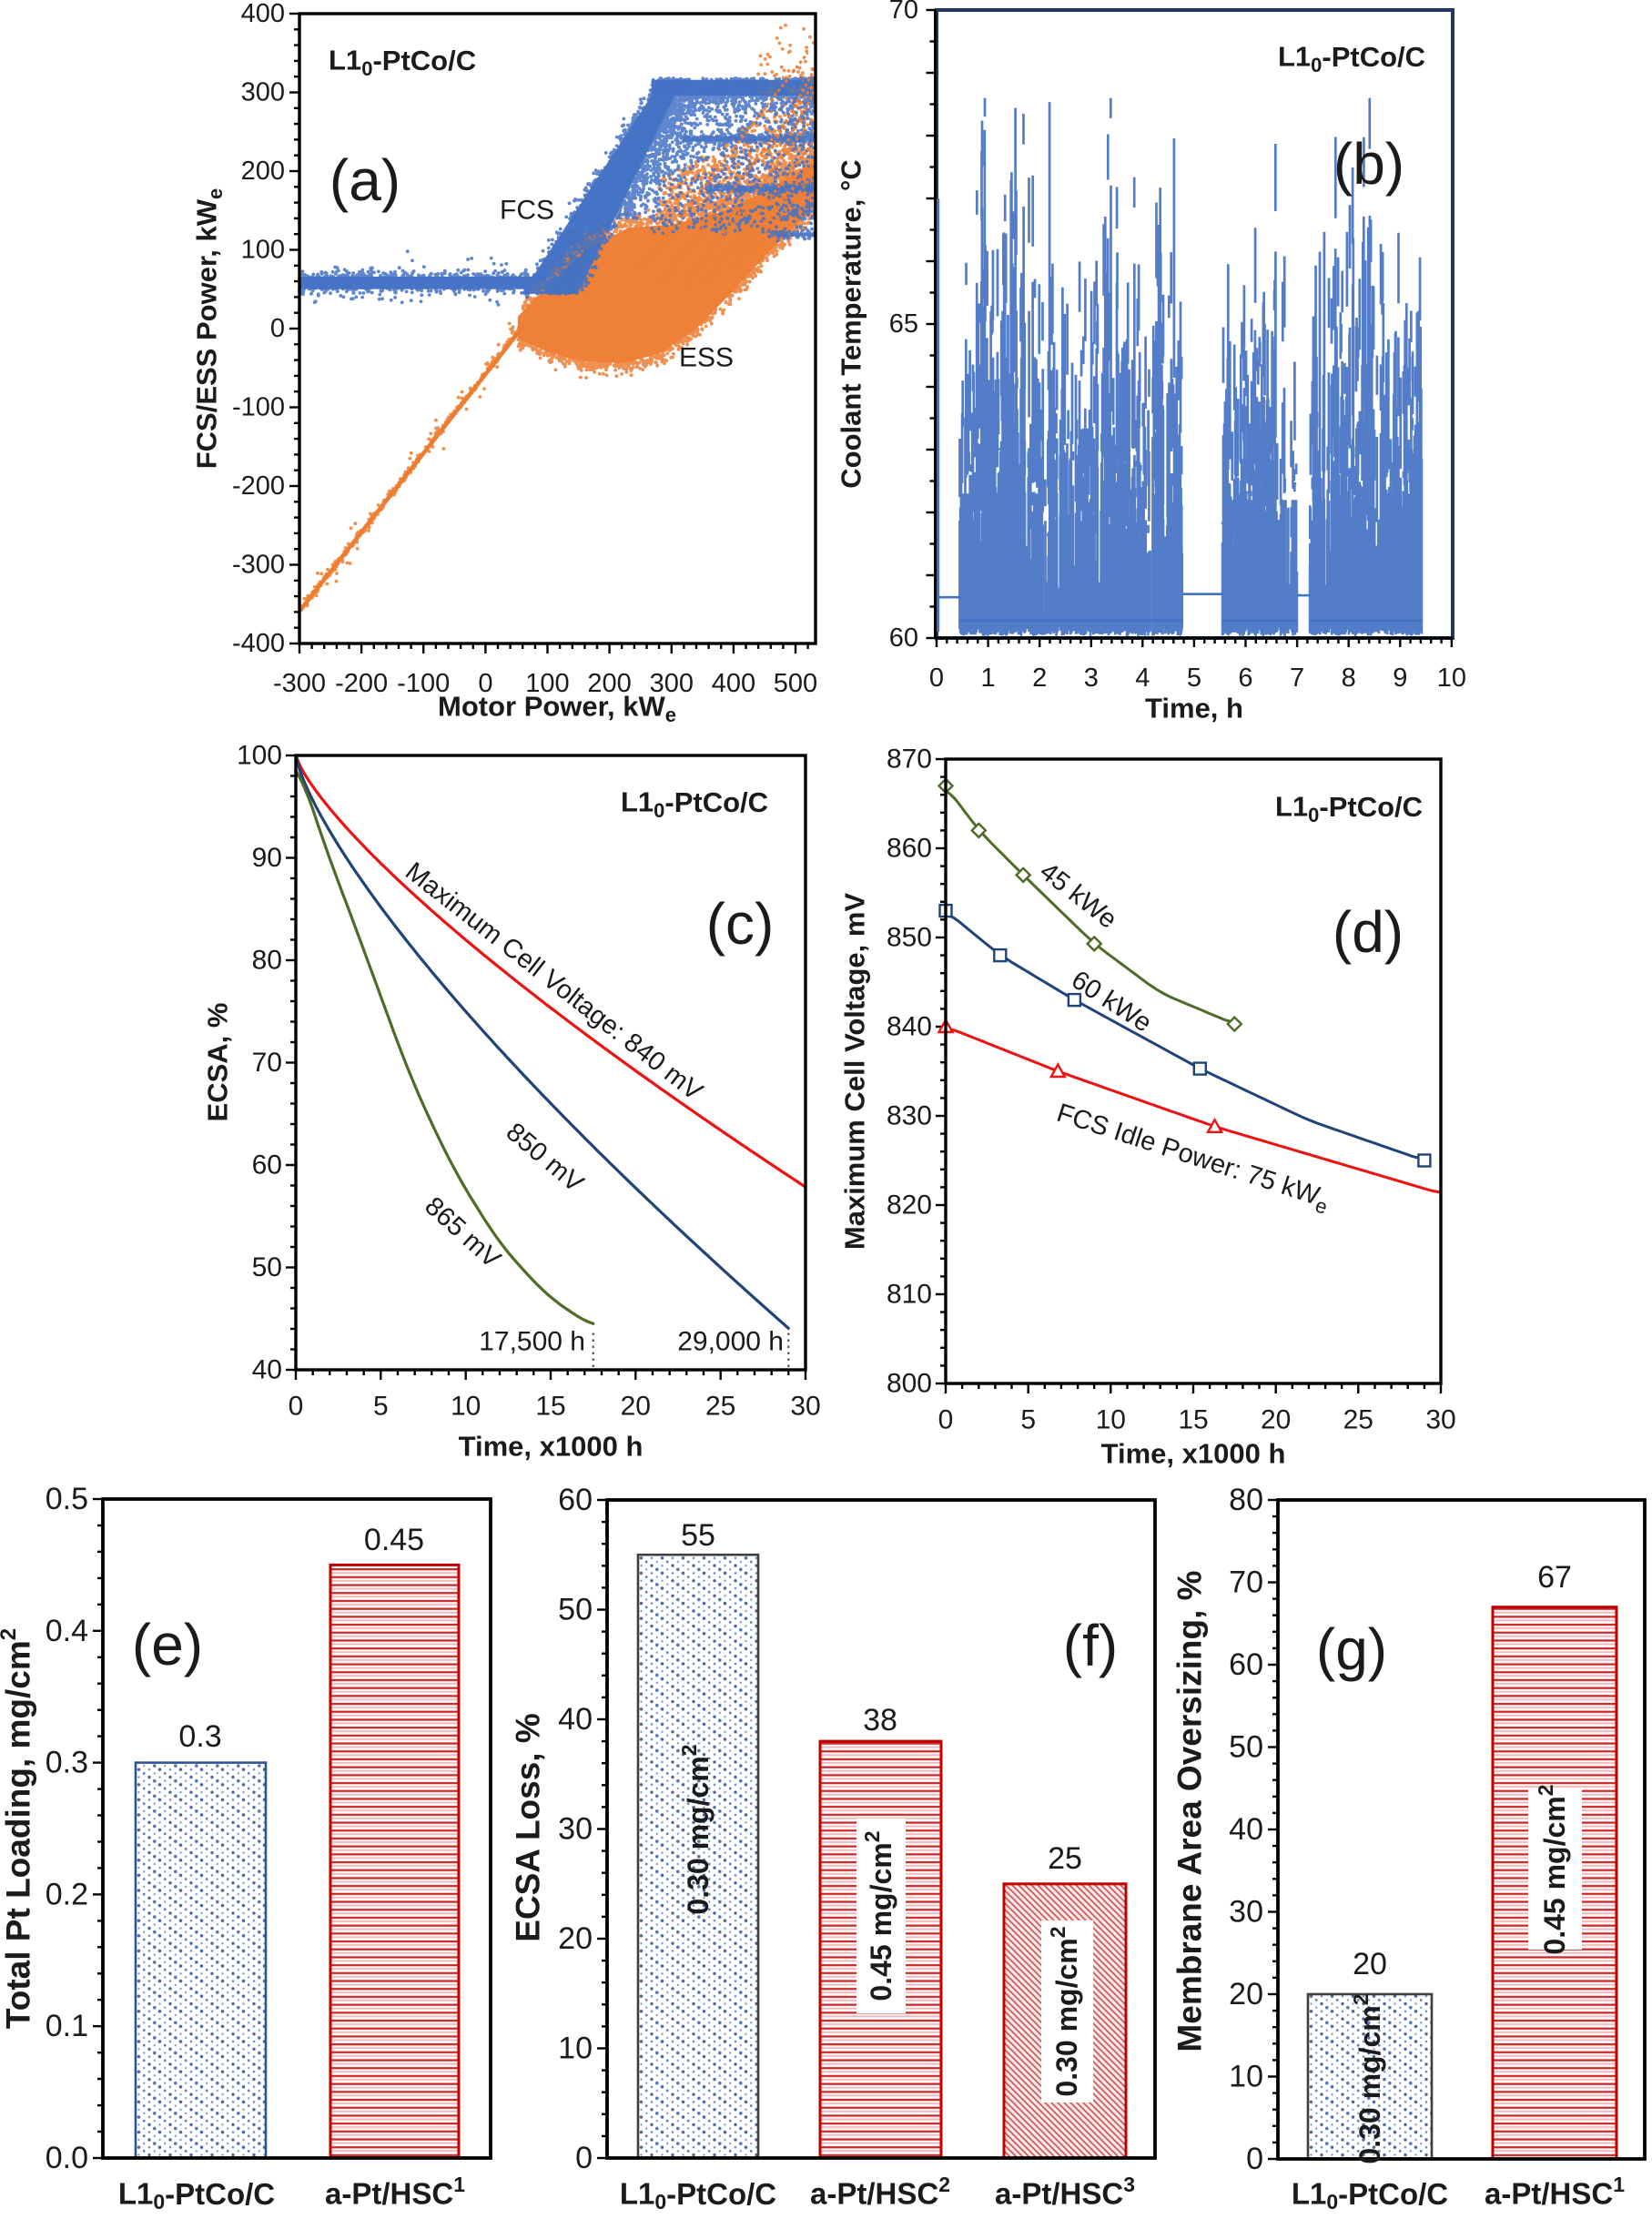 Image resolution: width=1652 pixels, height=2219 pixels. I want to click on svg-text: 0.1, so click(67, 2026).